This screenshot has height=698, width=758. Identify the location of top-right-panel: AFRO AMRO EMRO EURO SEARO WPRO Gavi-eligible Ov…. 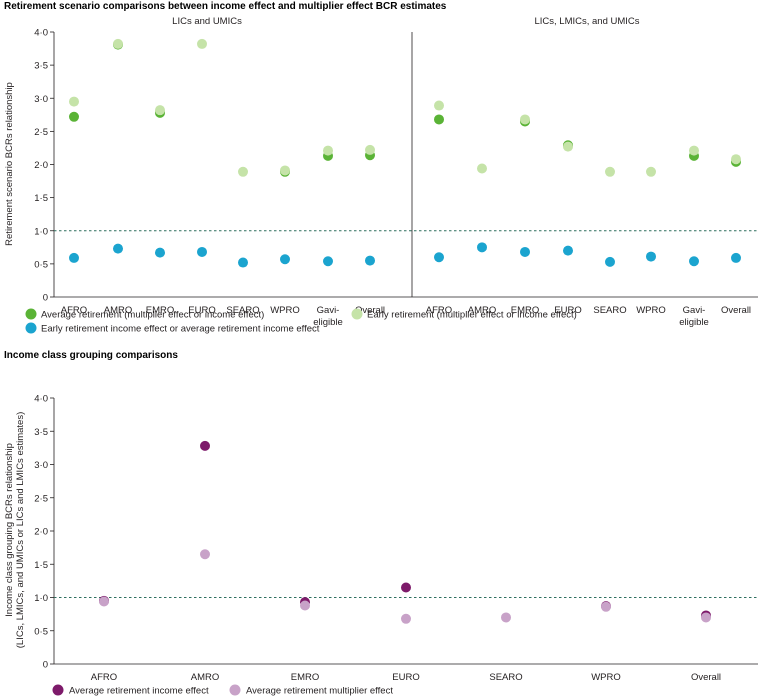
(588, 214).